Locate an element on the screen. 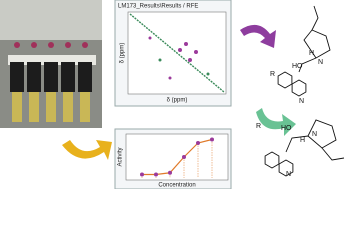 Image resolution: width=349 pixels, height=240 pixels. activity-plot: Concentration Activity is located at coordinates (173, 158).